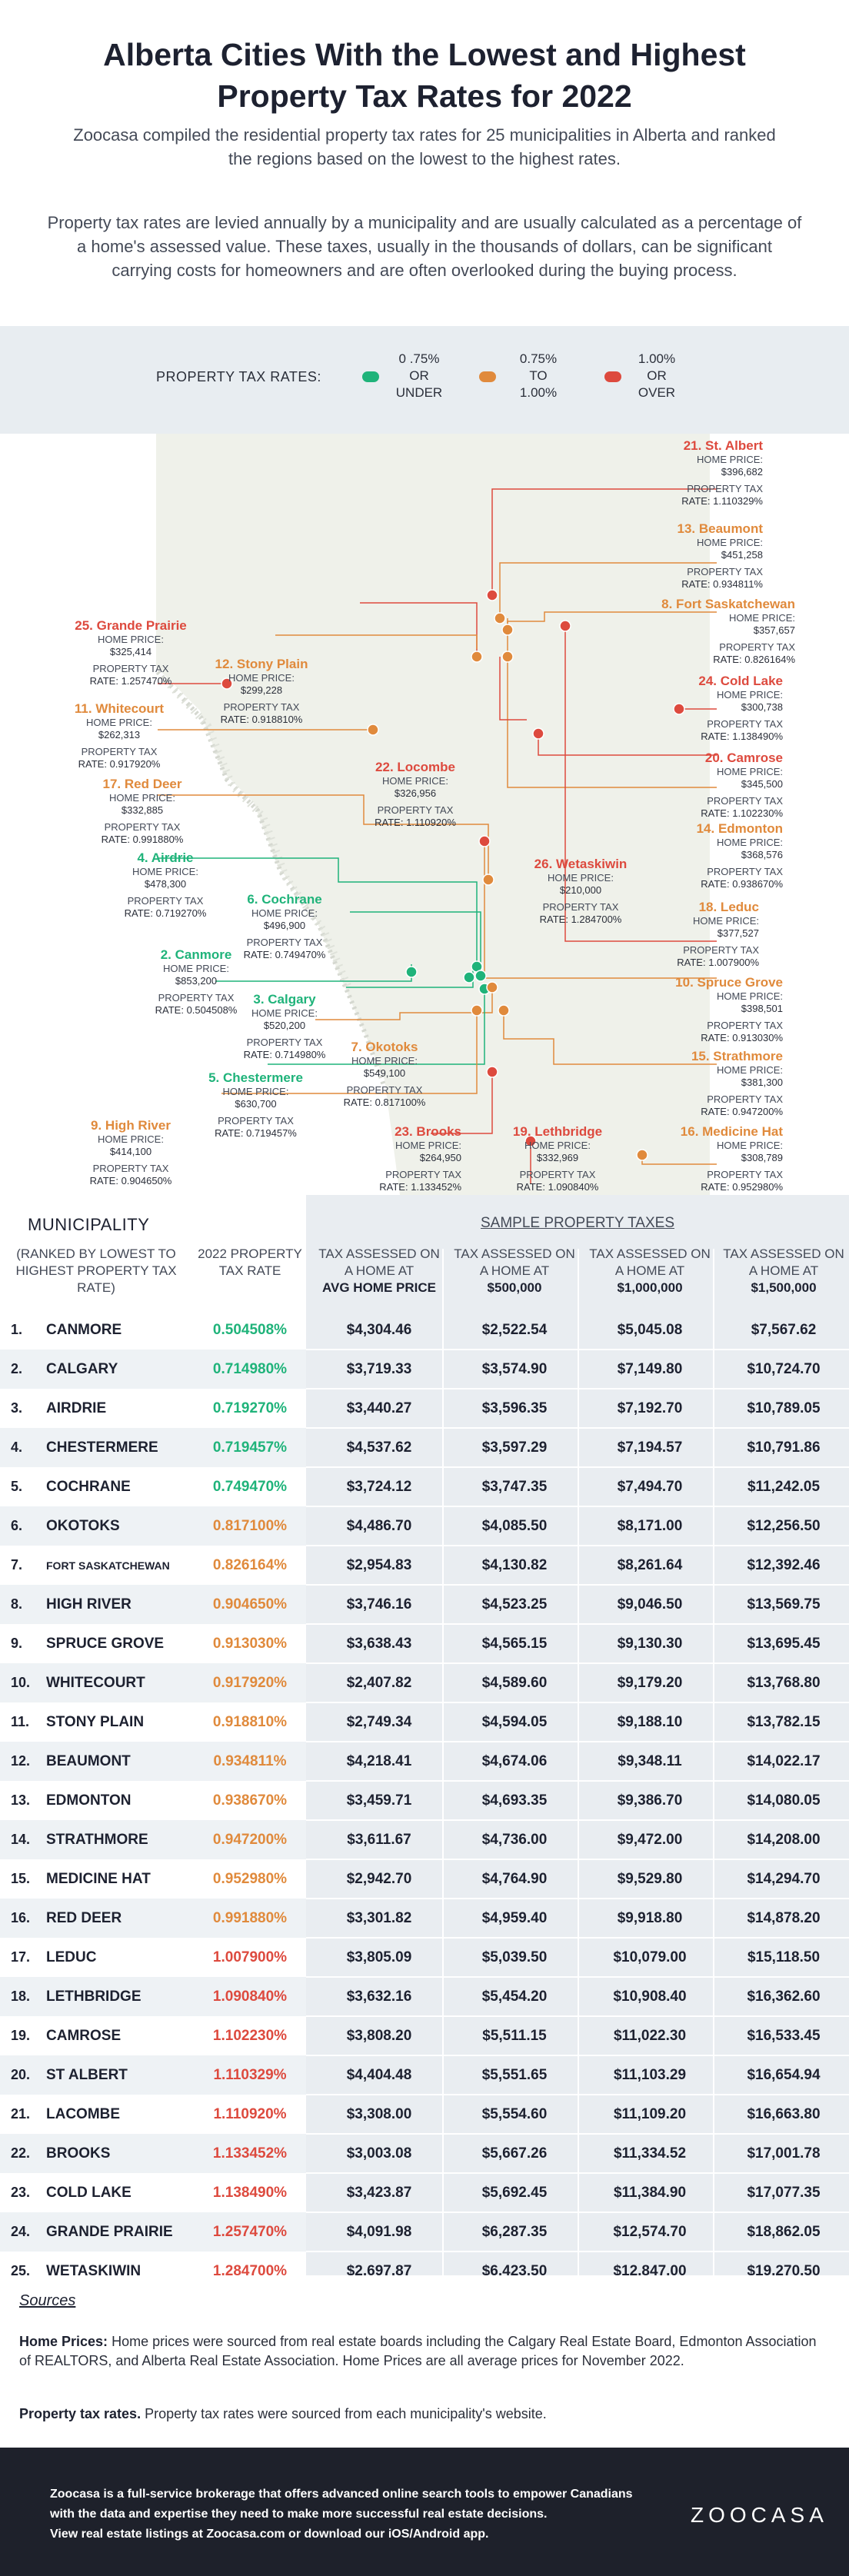  I want to click on city-rate: 1.110329%, so click(738, 501).